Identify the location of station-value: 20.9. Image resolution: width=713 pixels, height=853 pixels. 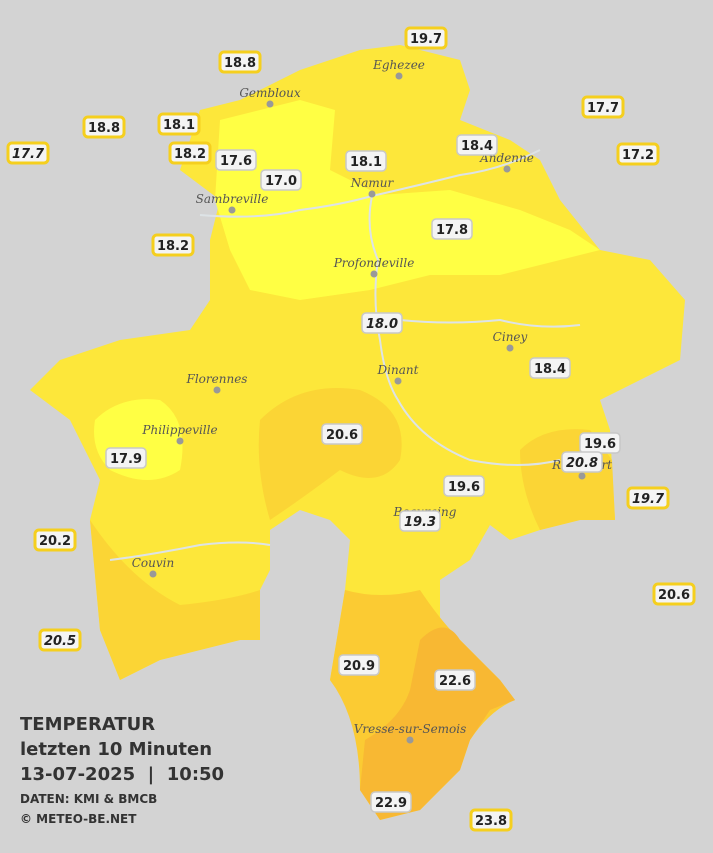
(359, 666).